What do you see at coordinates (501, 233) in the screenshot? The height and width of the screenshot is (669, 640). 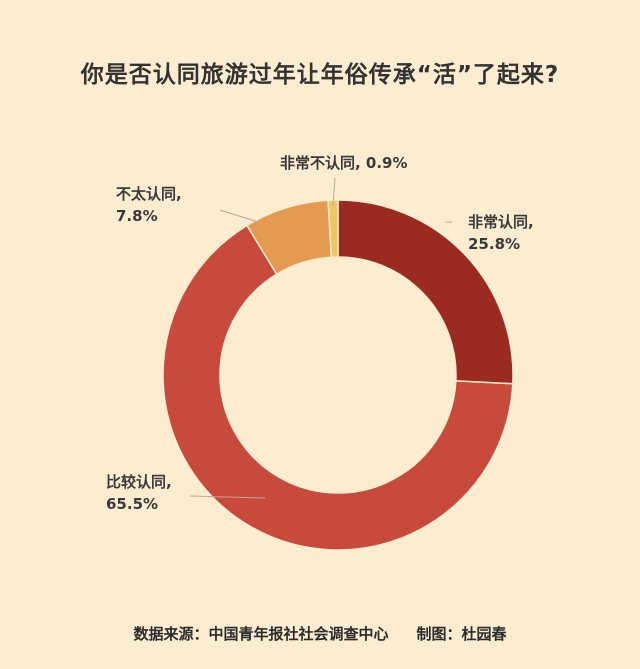 I see `slice-label-1: 非常认同, 25.8%` at bounding box center [501, 233].